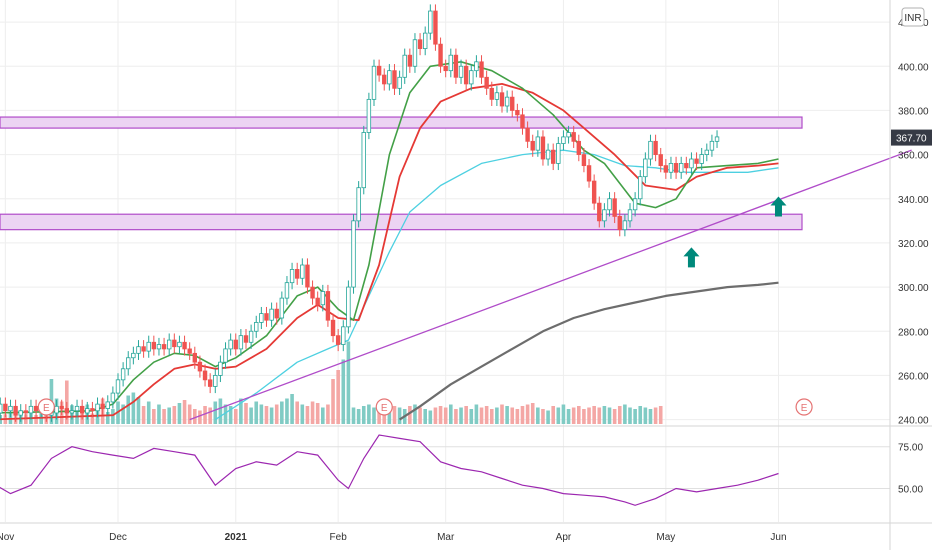 This screenshot has width=932, height=550. What do you see at coordinates (913, 244) in the screenshot?
I see `price-tick-320: 320.00` at bounding box center [913, 244].